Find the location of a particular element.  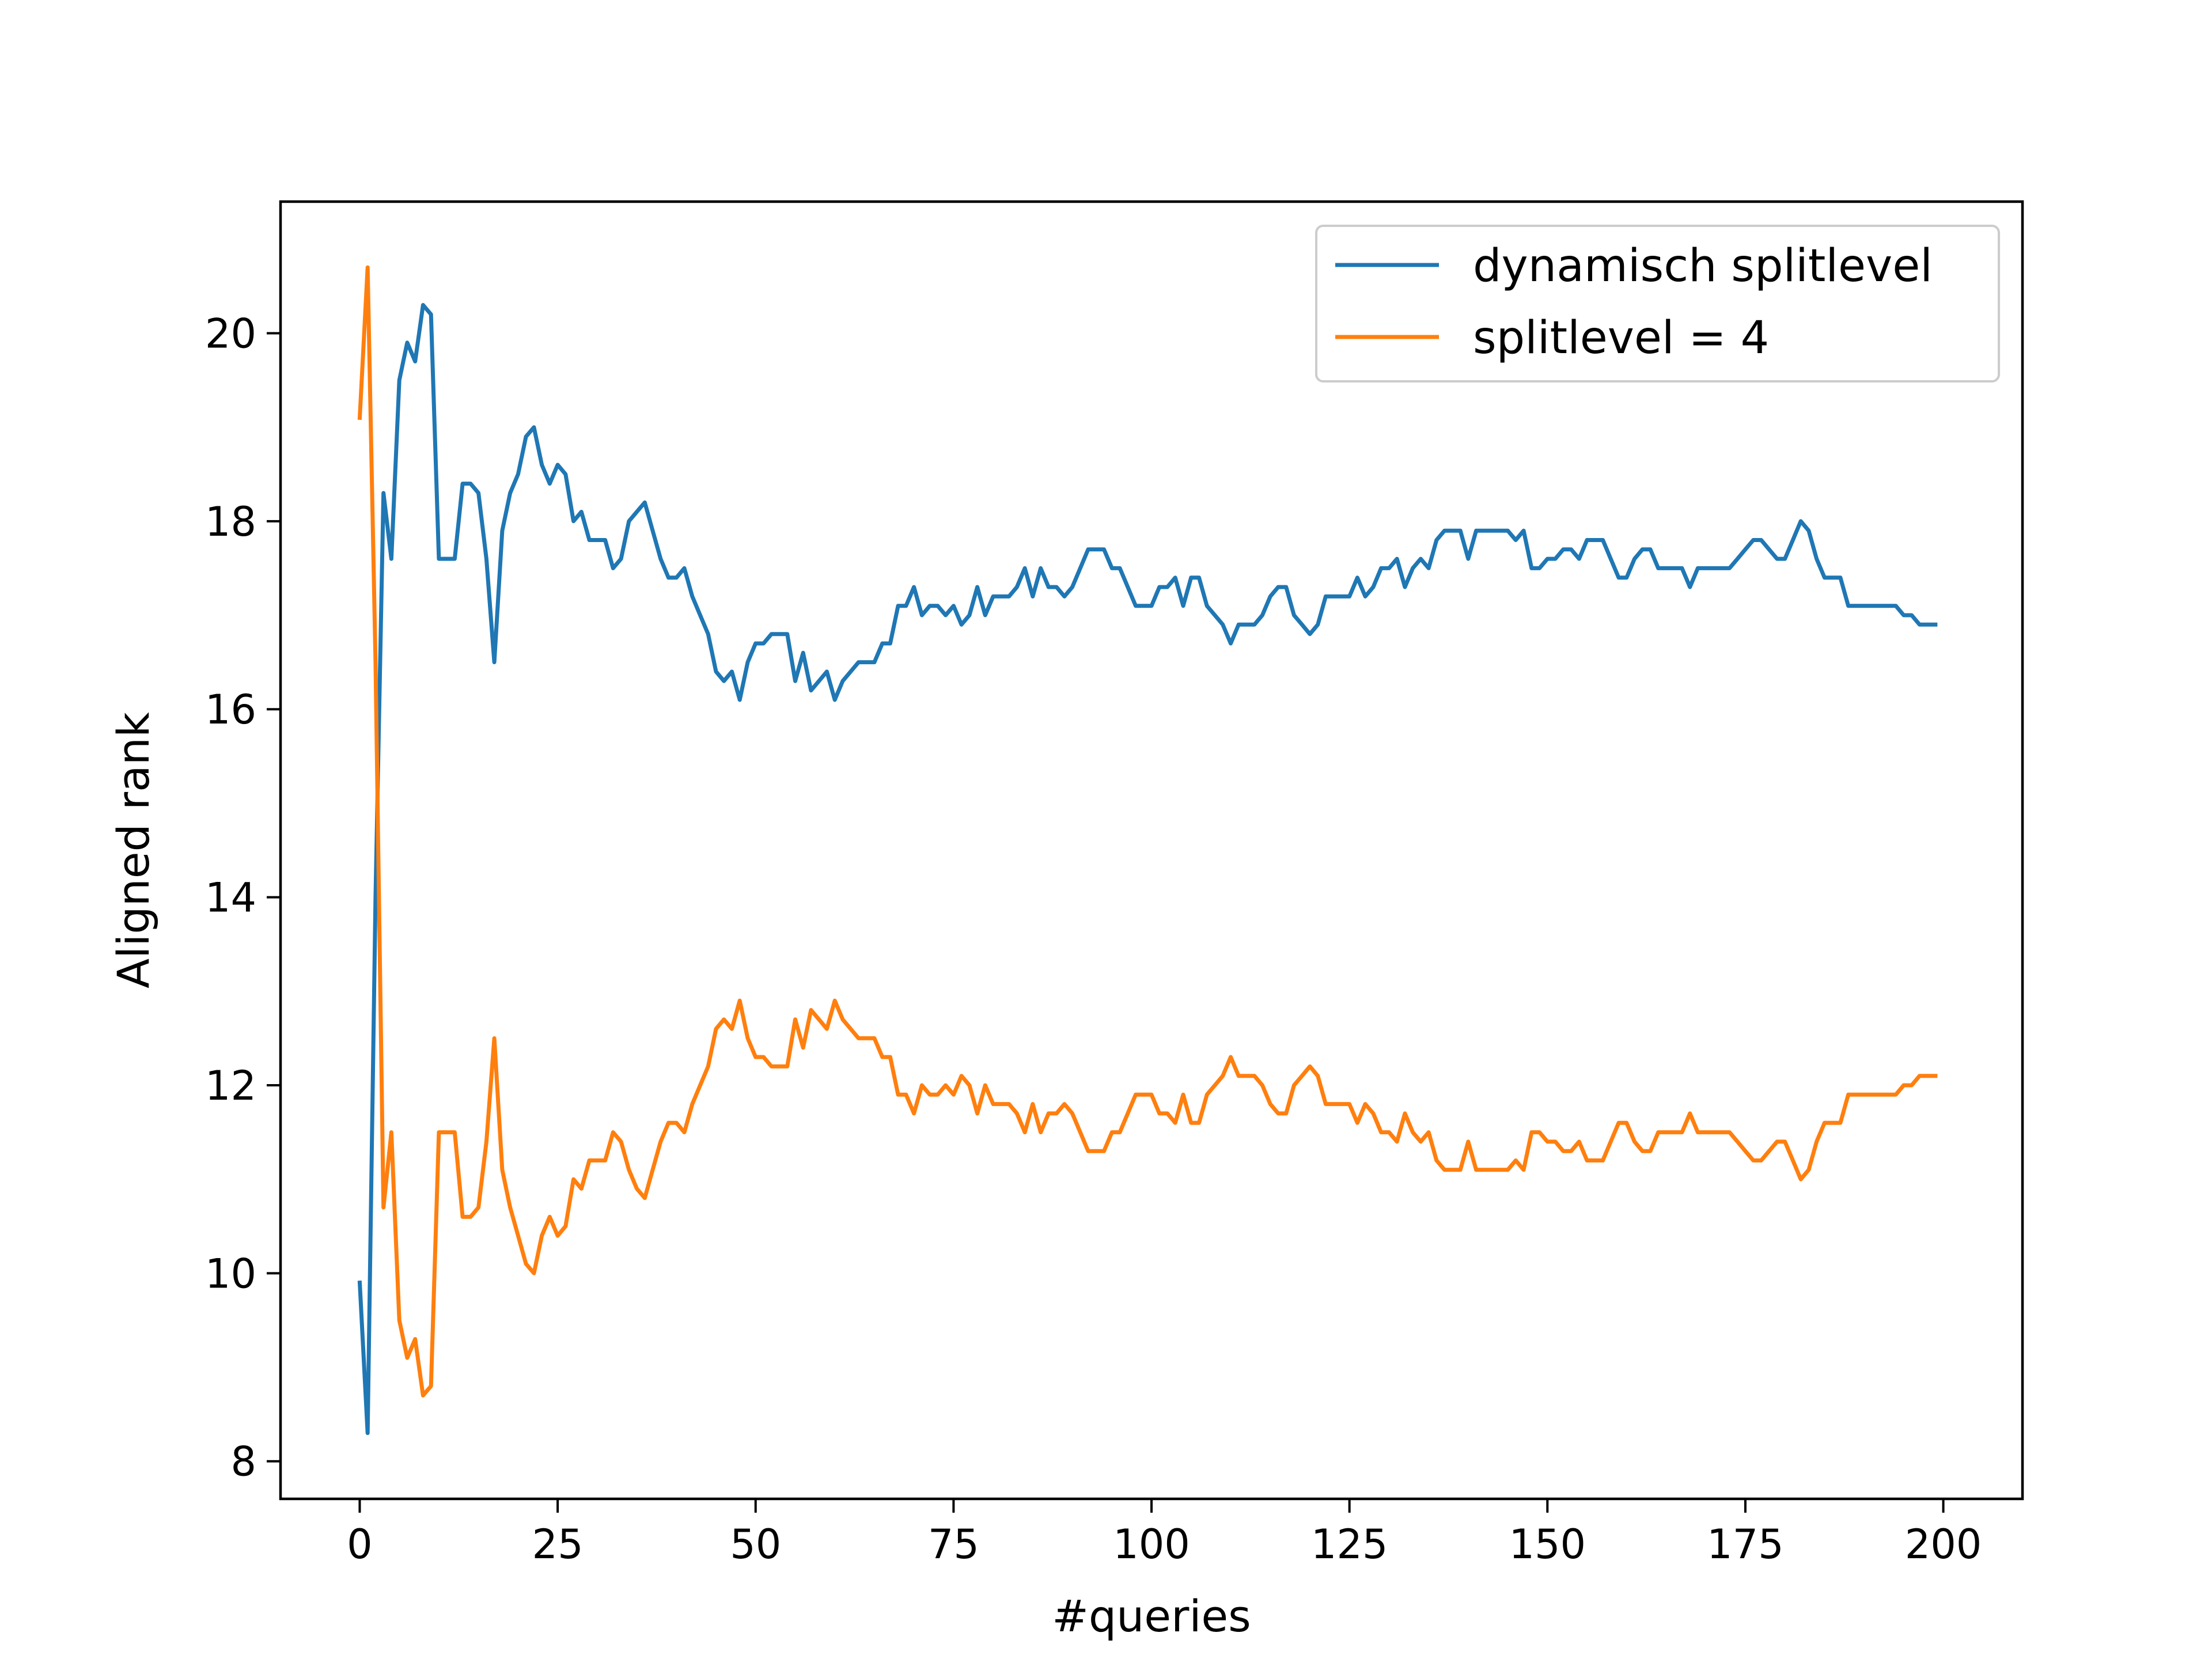

x-tick-label: 50 is located at coordinates (755, 1544).